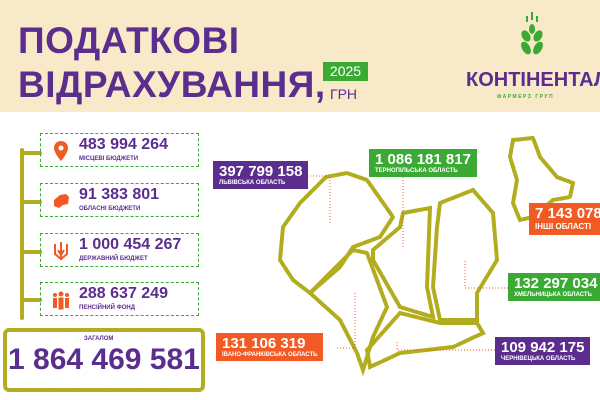 The image size is (600, 400). What do you see at coordinates (563, 226) in the screenshot?
I see `region-label: ІНШІ ОБЛАСТІ` at bounding box center [563, 226].